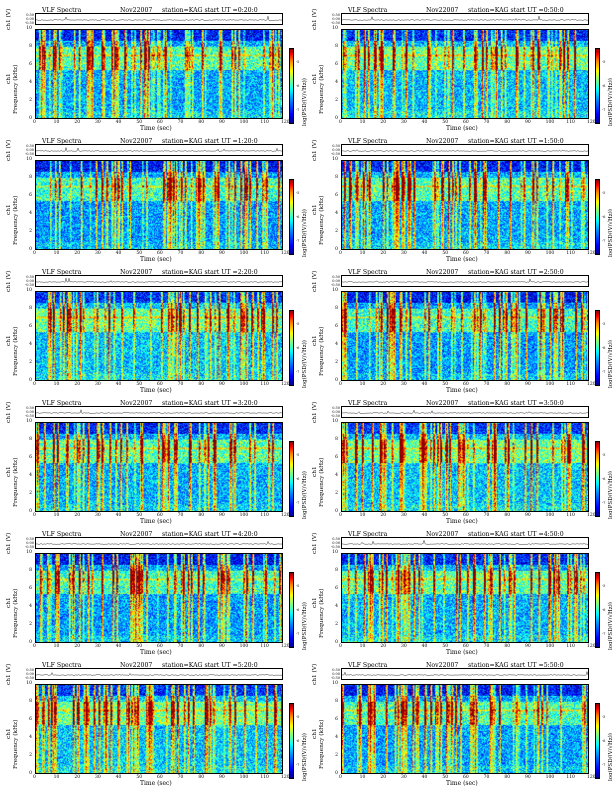  I want to click on y-tick-label: 4, so click(336, 606).